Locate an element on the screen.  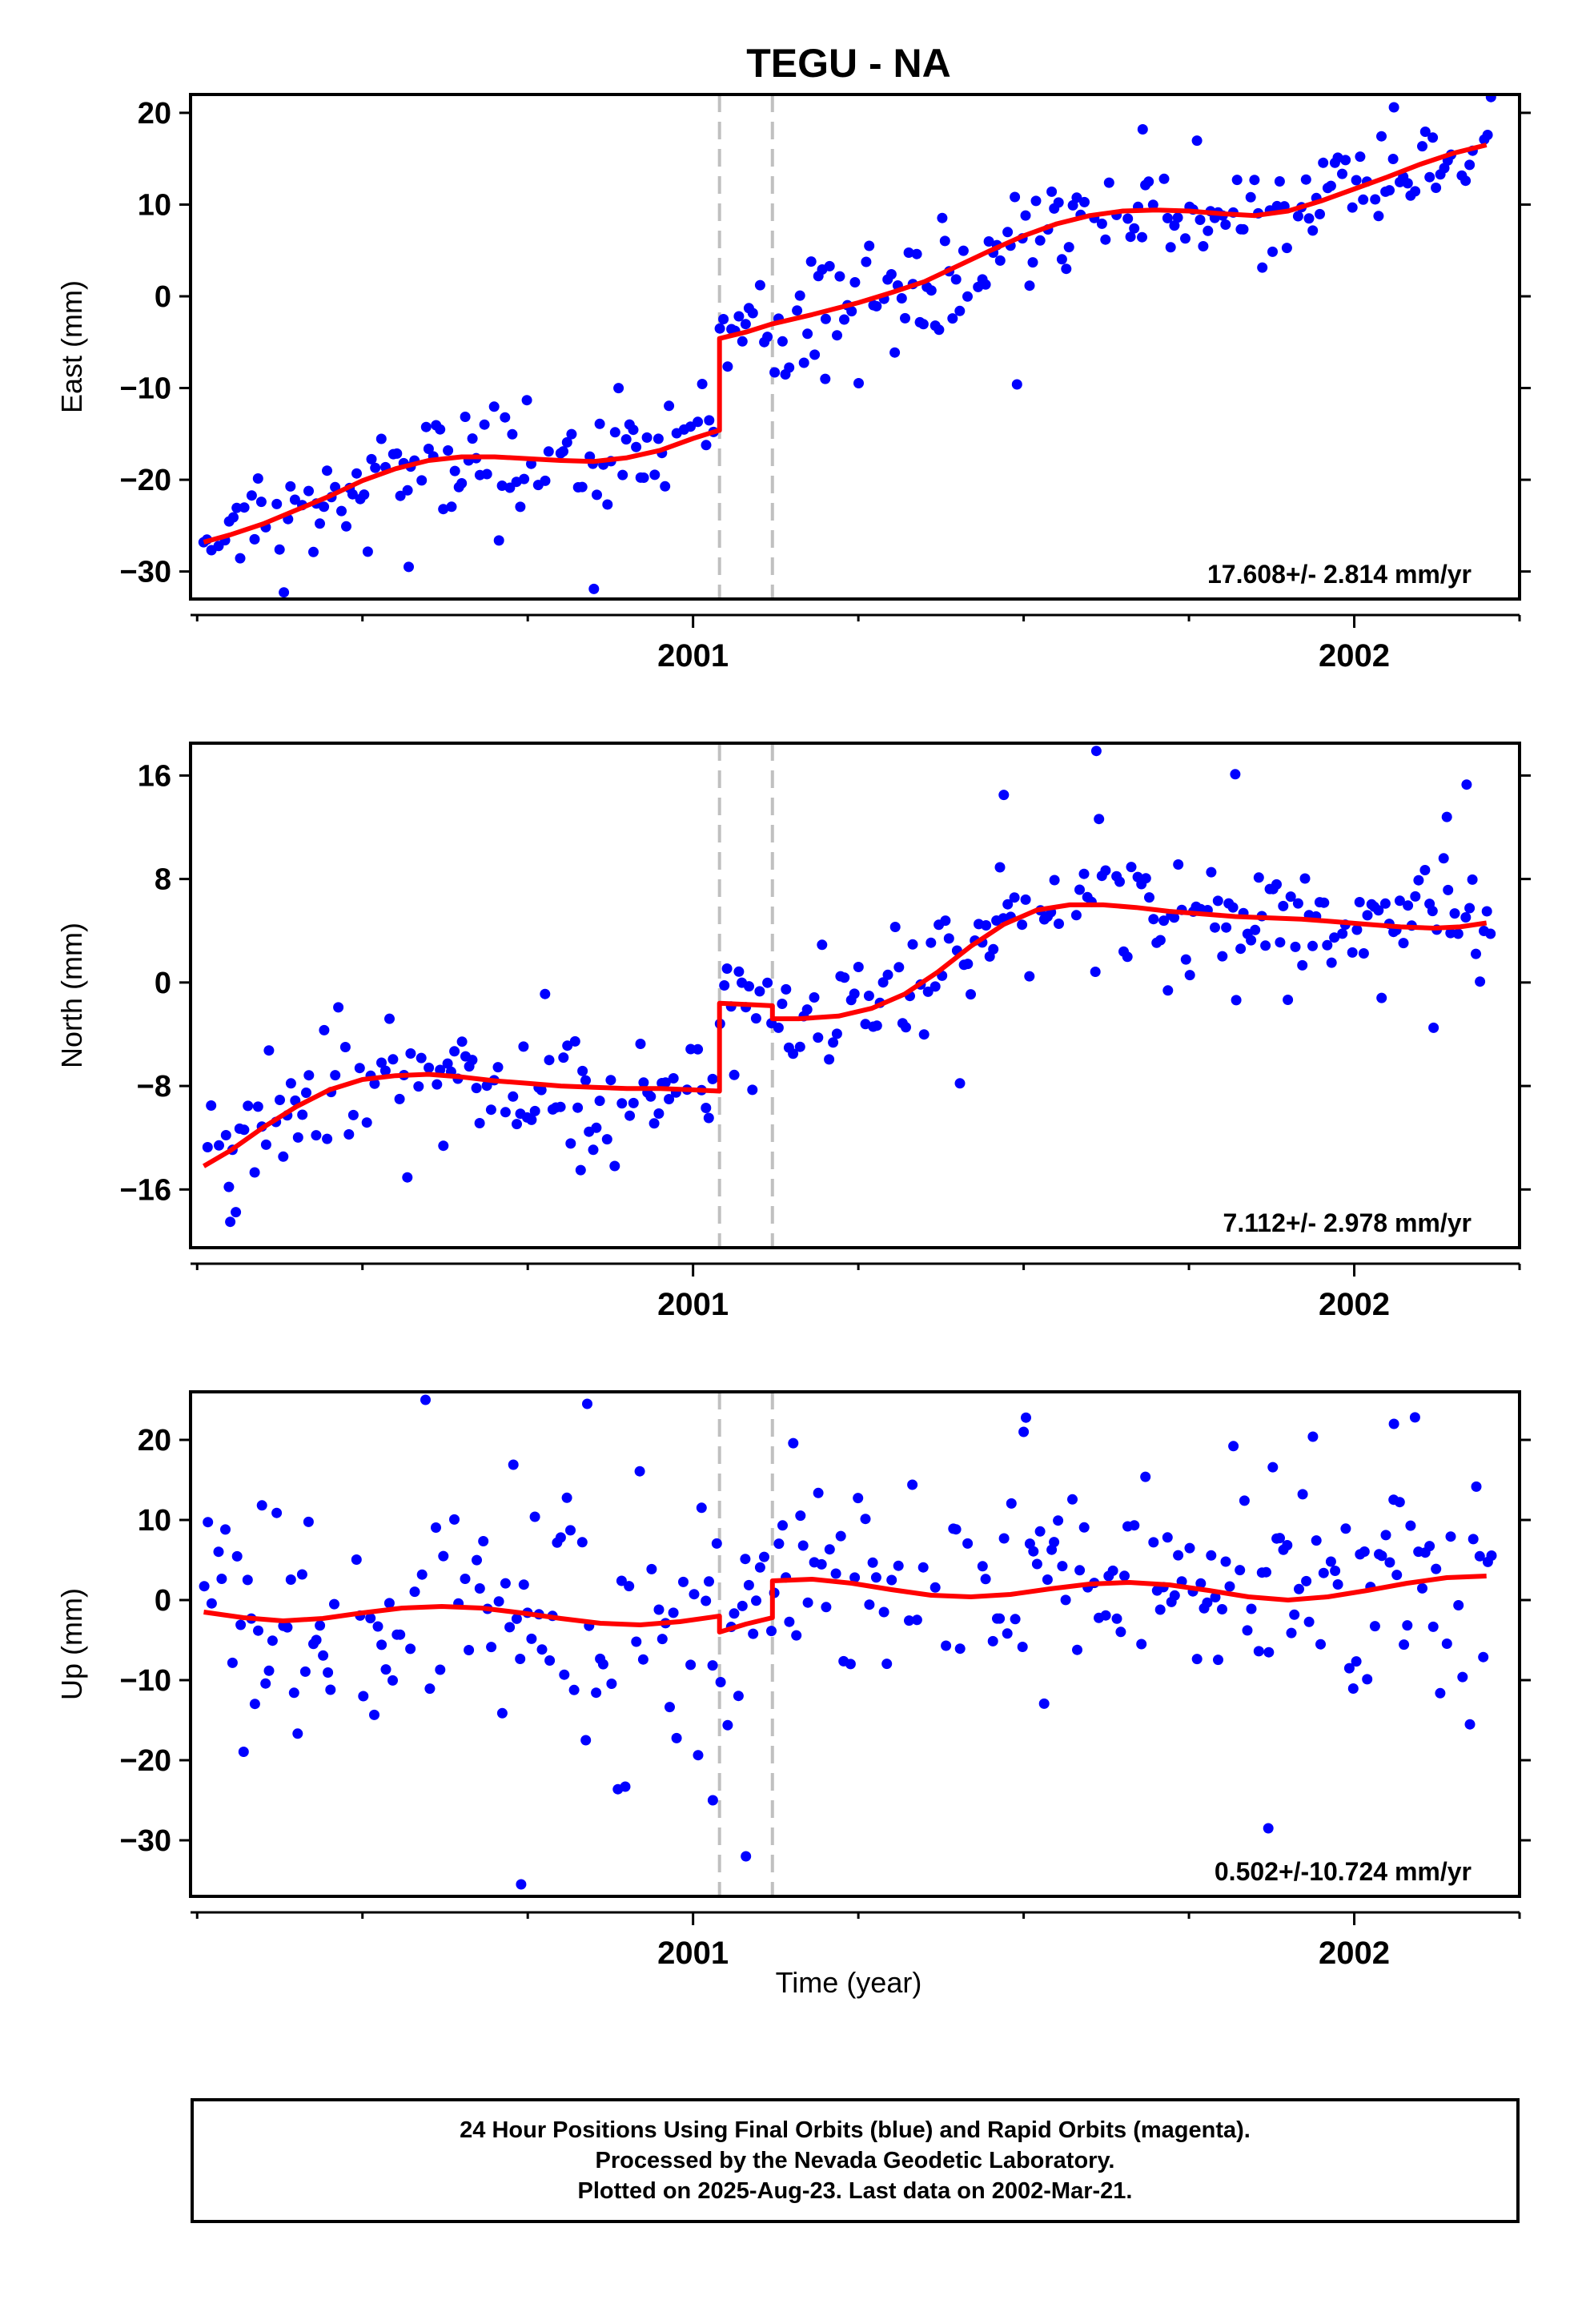
y-tick-label: 10 is located at coordinates (154, 205).